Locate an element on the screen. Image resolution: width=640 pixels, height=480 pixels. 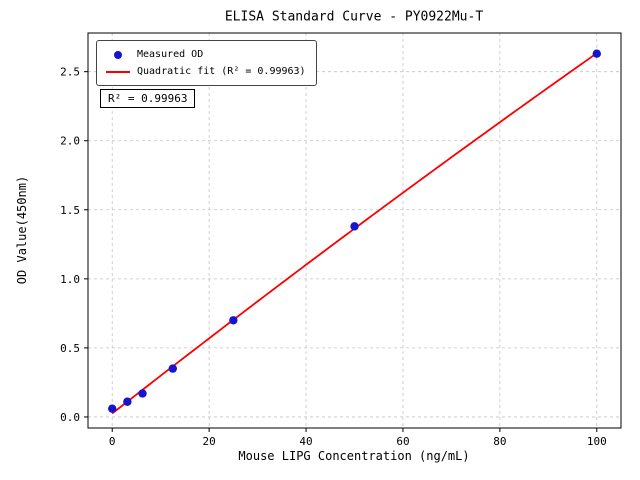
y-tick-label: 1.5 is located at coordinates (70, 210).